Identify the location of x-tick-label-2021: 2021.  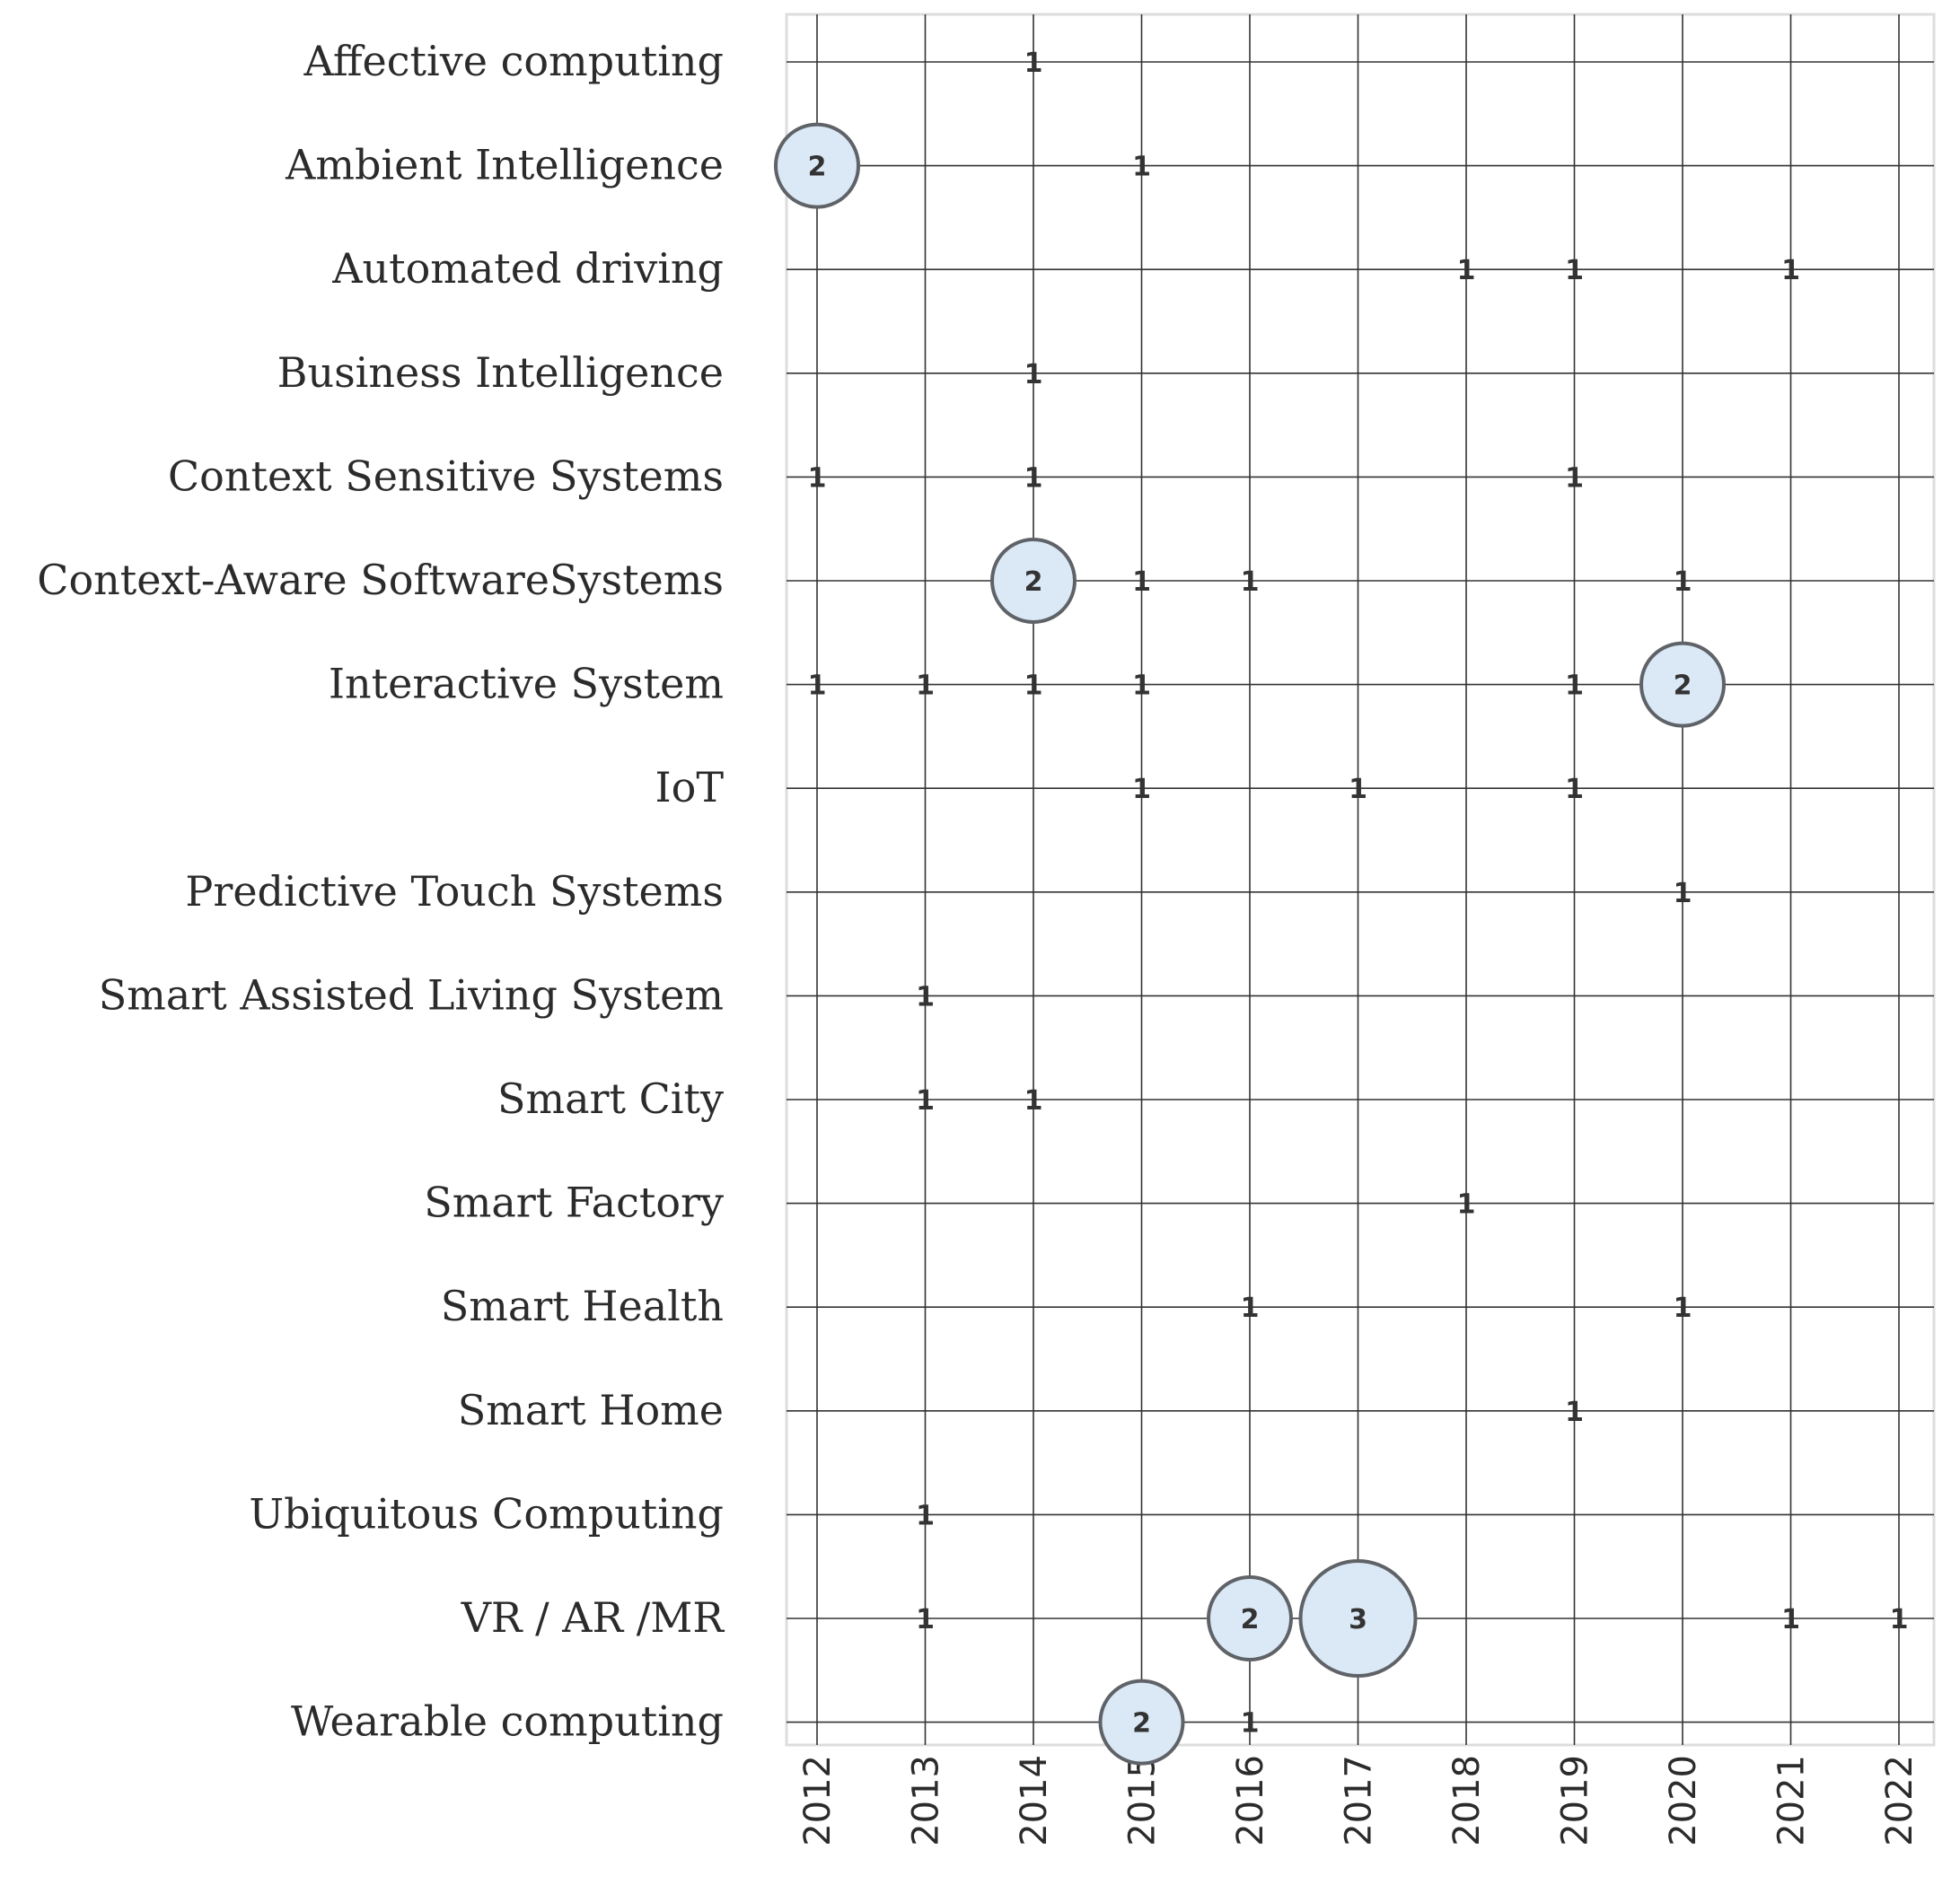
(1792, 1800).